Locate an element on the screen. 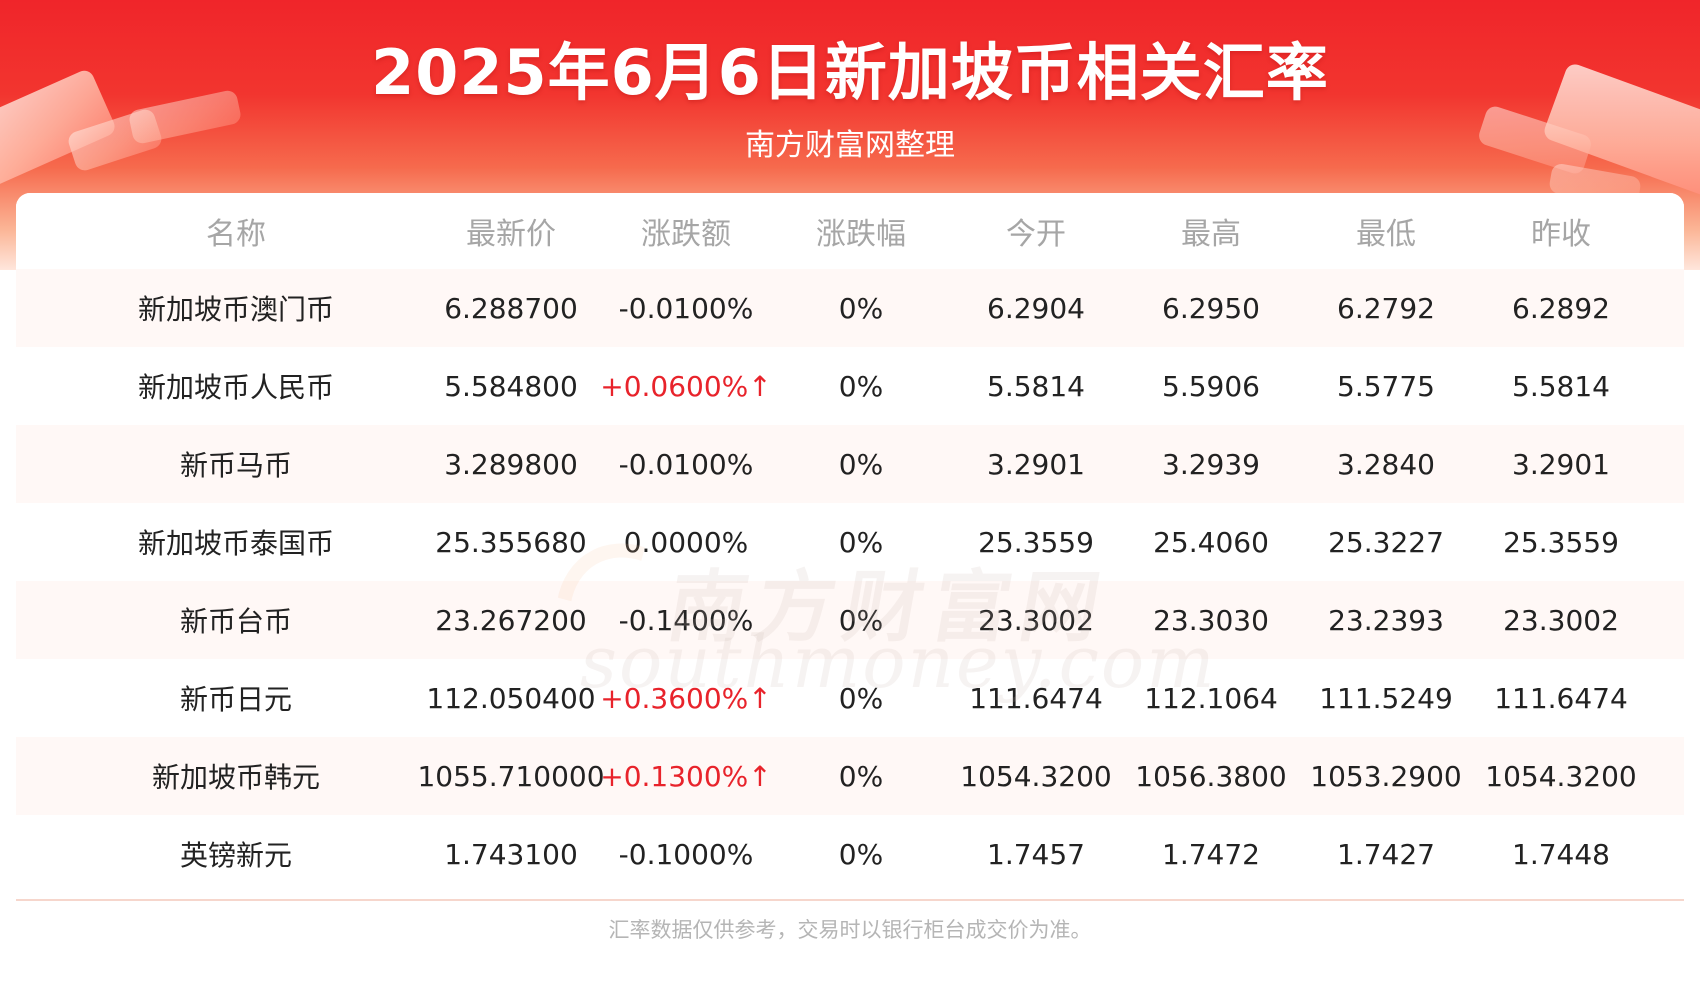 The image size is (1700, 1000). cell-latest: 5.584800 is located at coordinates (511, 386).